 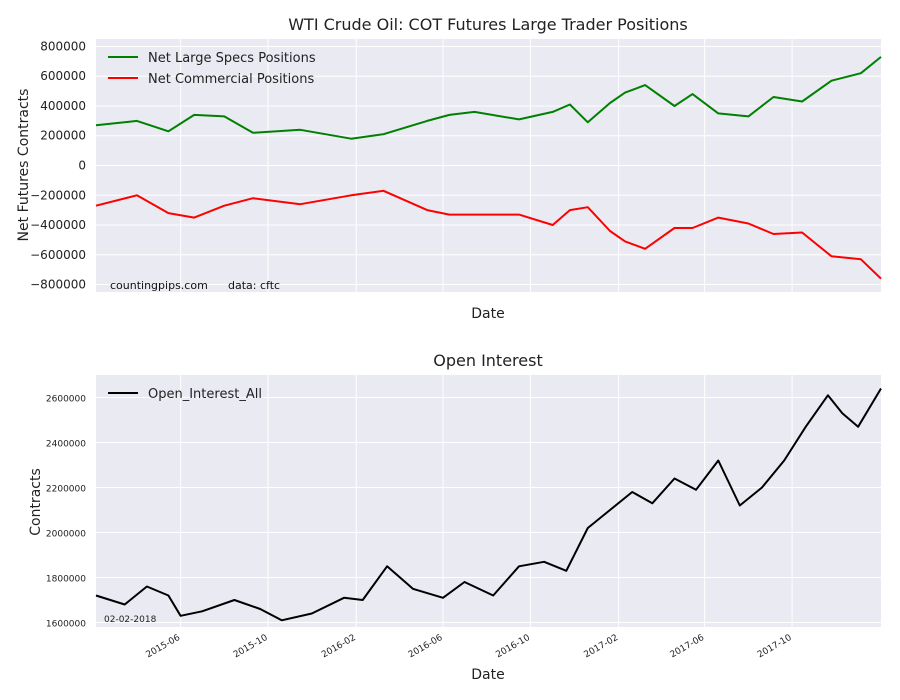 What do you see at coordinates (602, 646) in the screenshot?
I see `x-tick-label: 2017-02` at bounding box center [602, 646].